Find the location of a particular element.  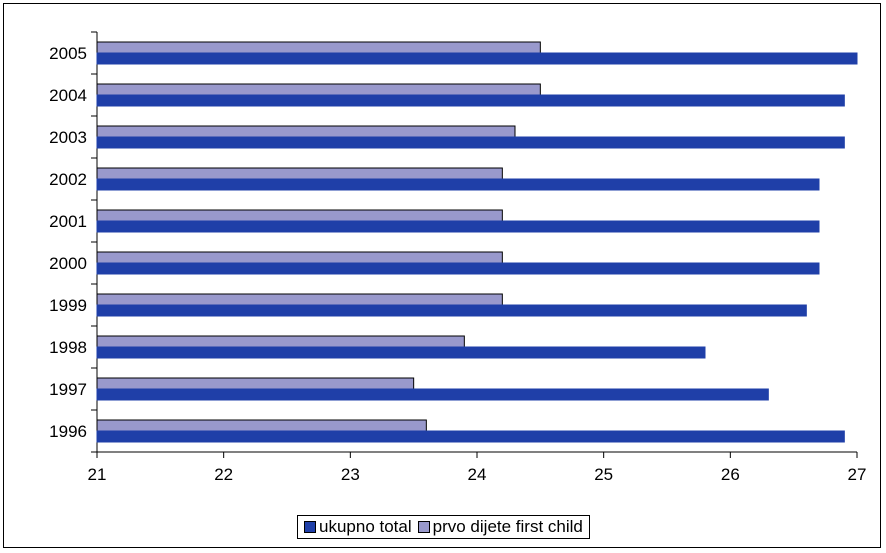

y-tick-label: 1999 is located at coordinates (68, 305).